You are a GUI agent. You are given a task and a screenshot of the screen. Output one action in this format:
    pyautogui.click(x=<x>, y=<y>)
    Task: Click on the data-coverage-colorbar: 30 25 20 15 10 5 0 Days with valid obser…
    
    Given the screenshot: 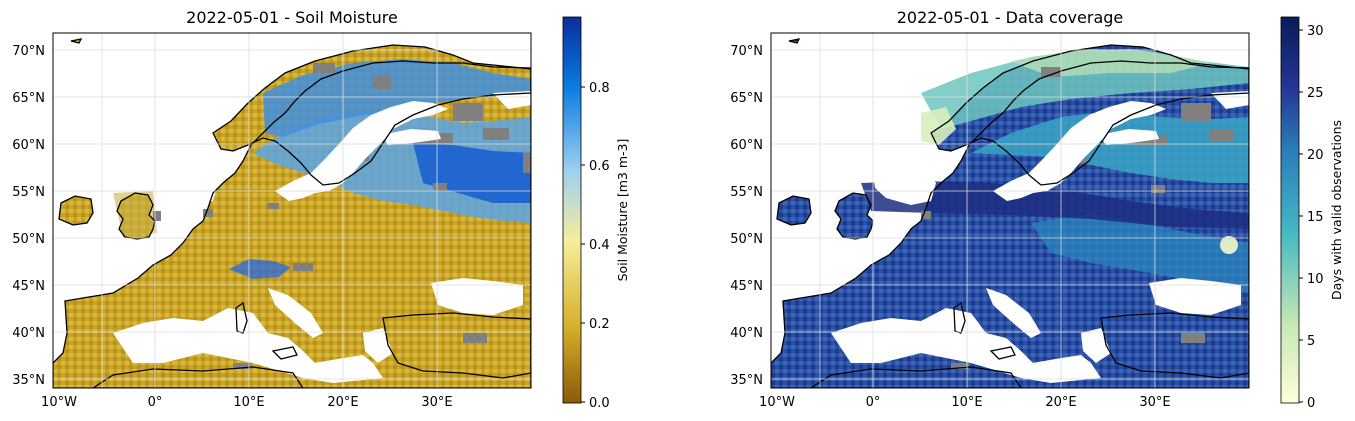 What is the action you would take?
    pyautogui.click(x=1312, y=213)
    